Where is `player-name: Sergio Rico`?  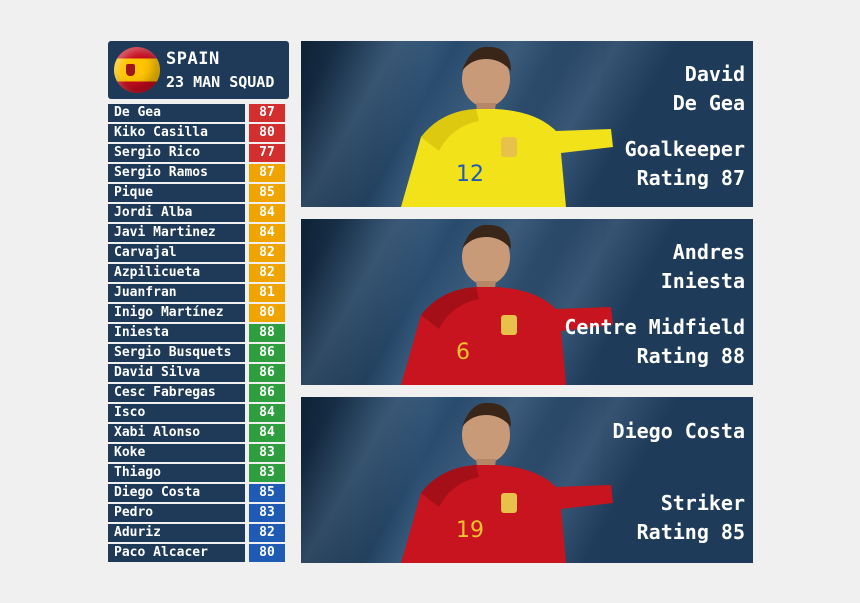 player-name: Sergio Rico is located at coordinates (176, 153).